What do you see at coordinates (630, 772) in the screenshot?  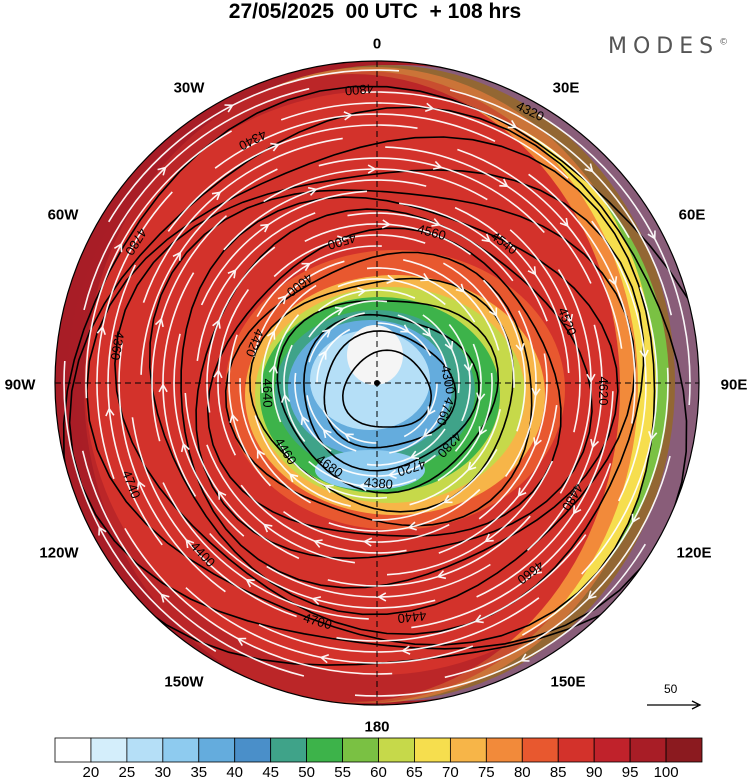 I see `colorbar-tick-label: 95` at bounding box center [630, 772].